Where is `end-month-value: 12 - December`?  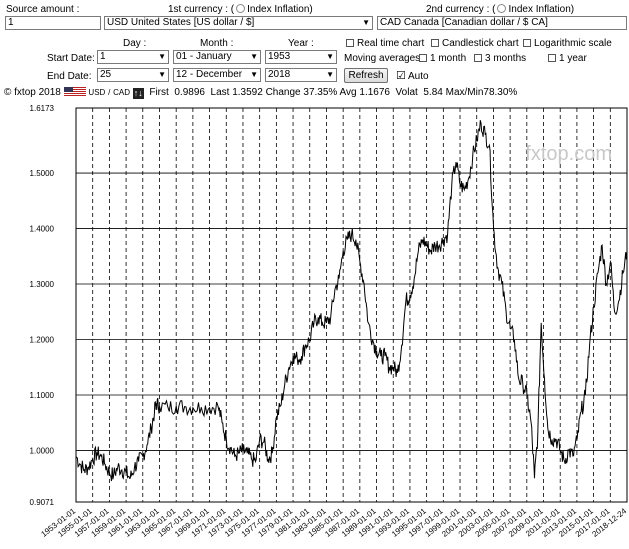
end-month-value: 12 - December is located at coordinates (209, 74).